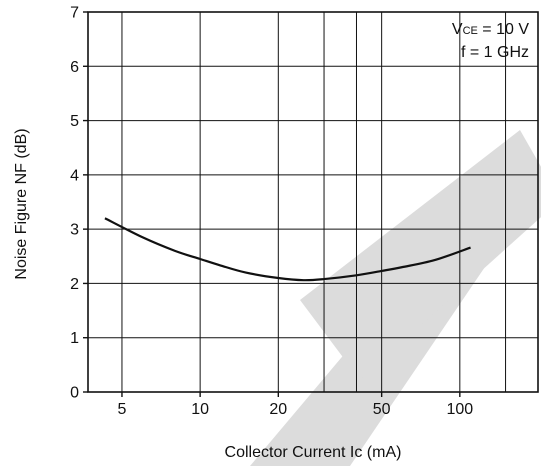  I want to click on condition-vce-prefix: V, so click(457, 29).